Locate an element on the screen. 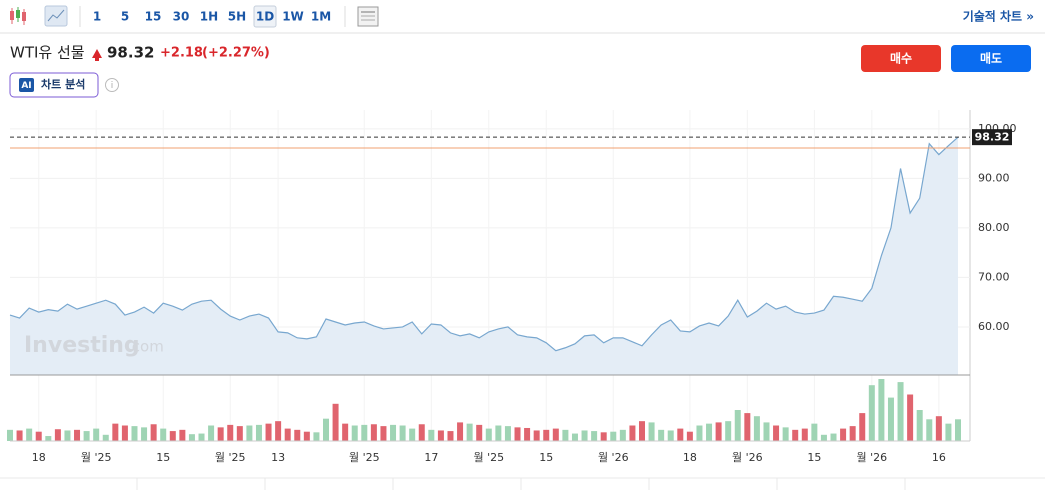 The width and height of the screenshot is (1045, 490). sell-button is located at coordinates (991, 58).